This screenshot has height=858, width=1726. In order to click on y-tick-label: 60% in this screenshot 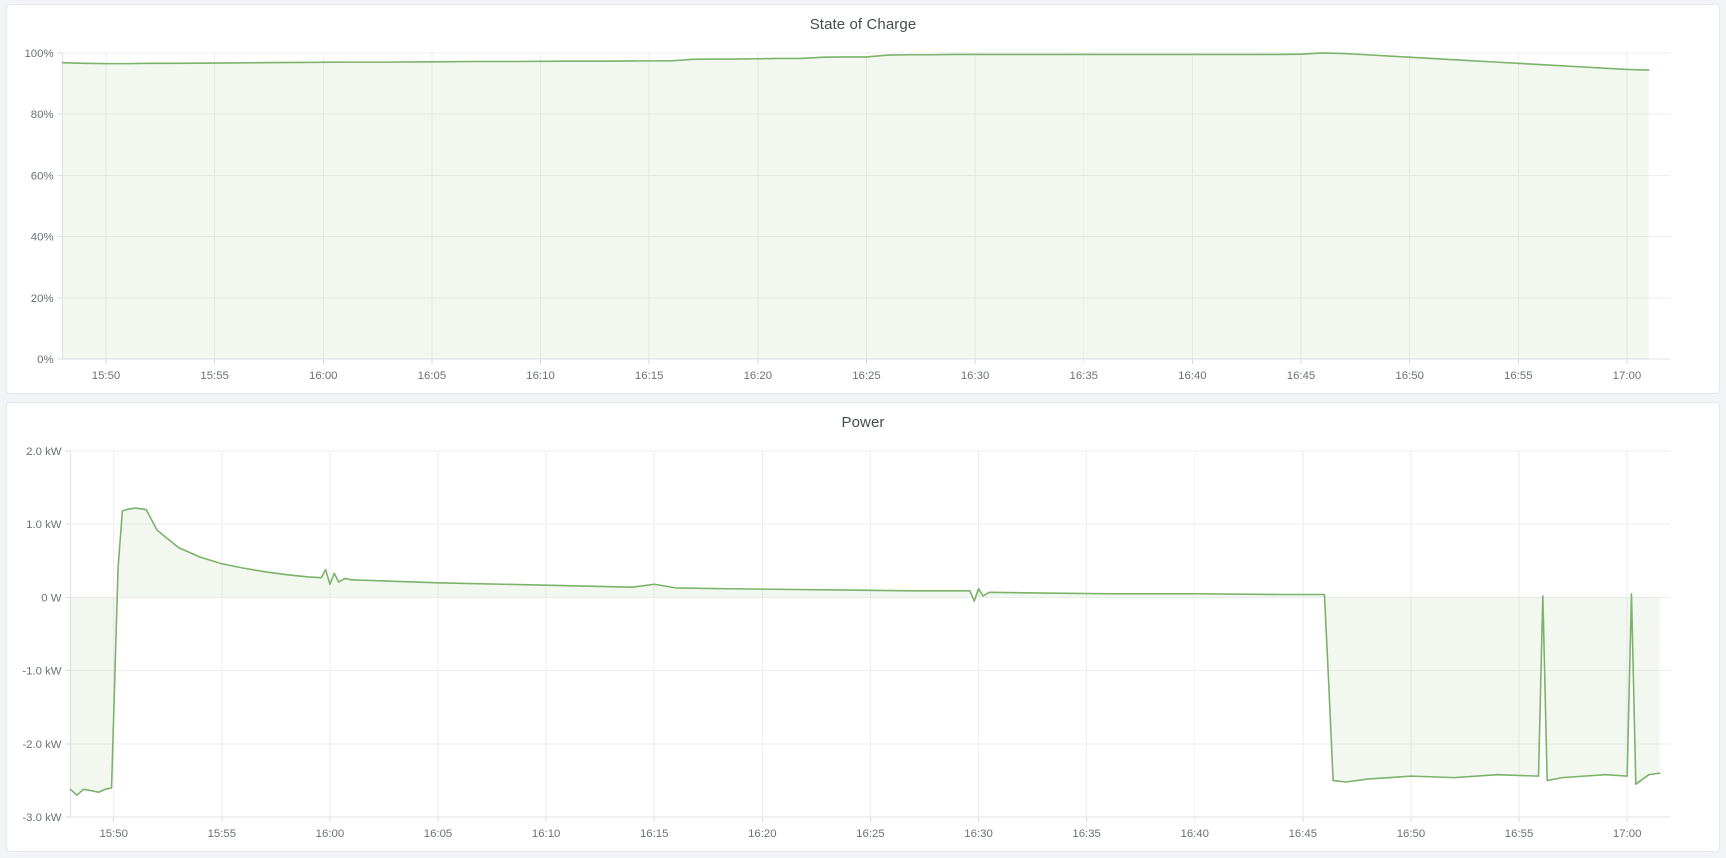, I will do `click(42, 176)`.